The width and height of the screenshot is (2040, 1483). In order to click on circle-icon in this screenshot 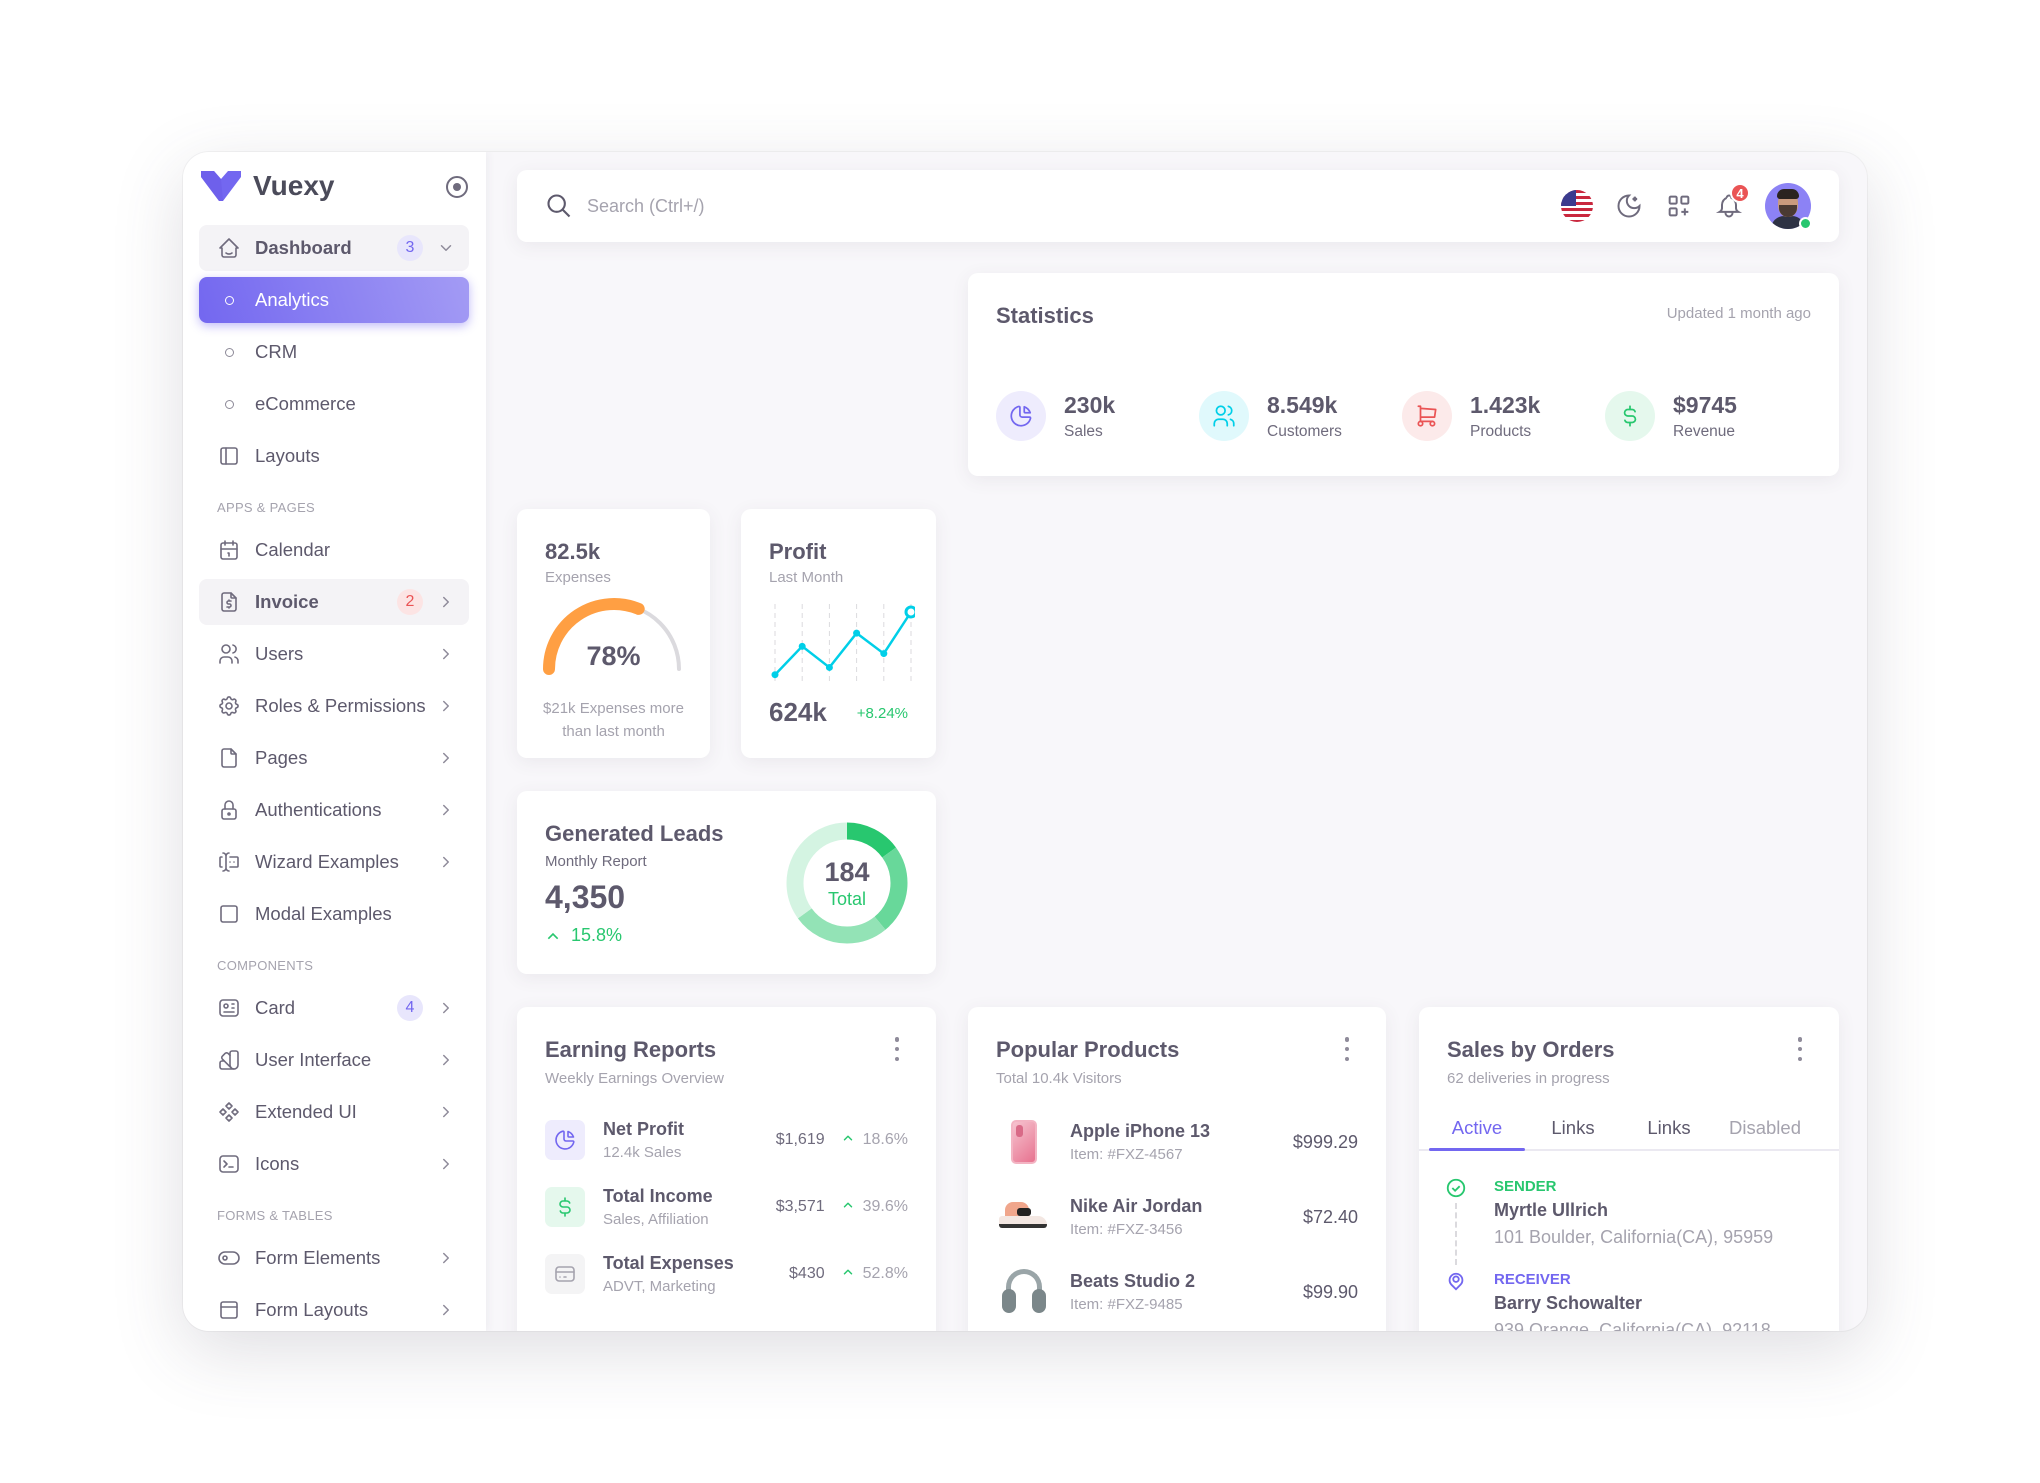, I will do `click(229, 300)`.